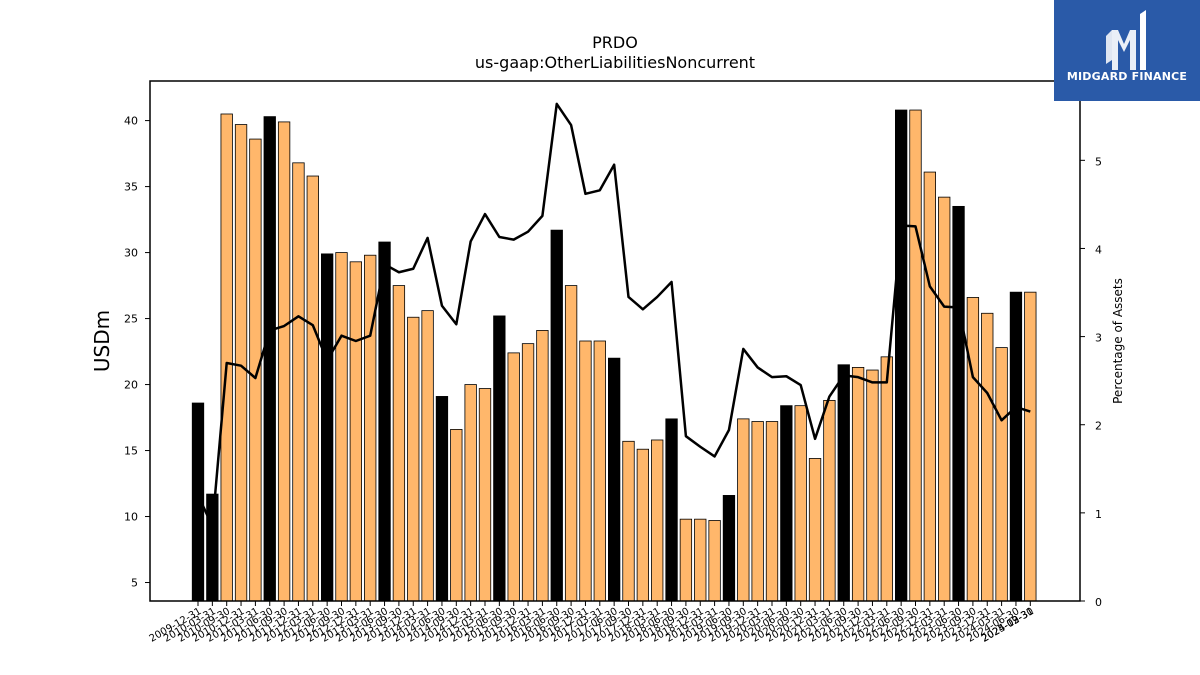 This screenshot has height=675, width=1200. Describe the element at coordinates (1098, 338) in the screenshot. I see `y2-tick-label: 3` at that location.